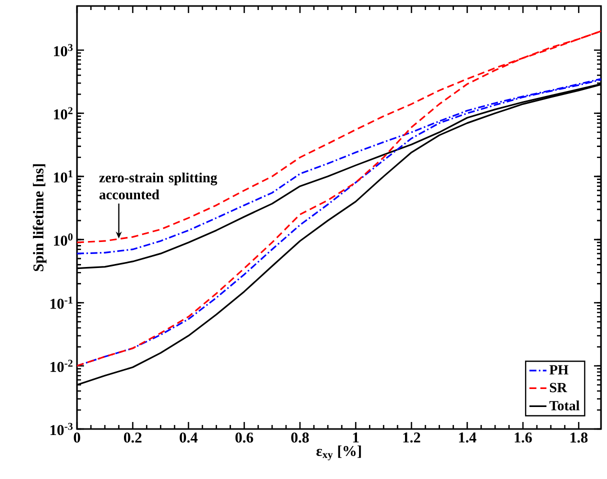 Image resolution: width=607 pixels, height=479 pixels. I want to click on y-tick-label: 10$^{3}$, so click(63, 50).